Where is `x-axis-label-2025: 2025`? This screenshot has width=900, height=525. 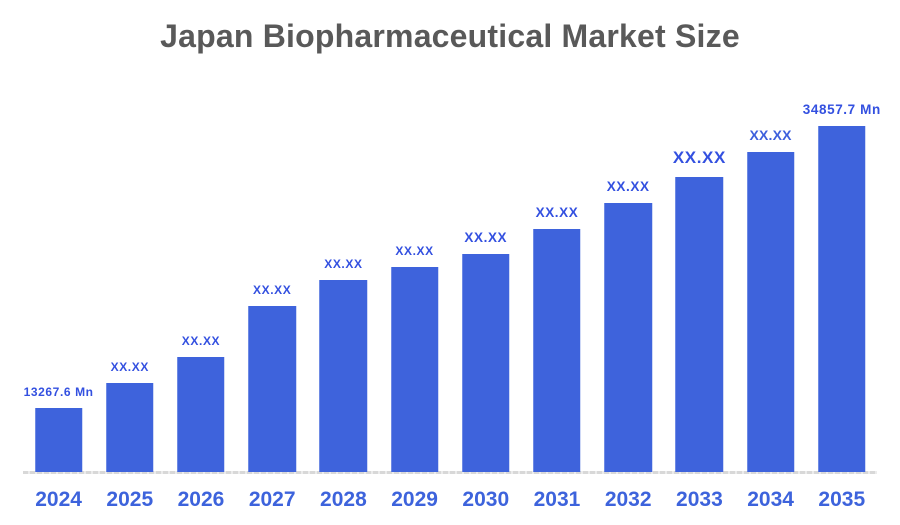 x-axis-label-2025: 2025 is located at coordinates (130, 499).